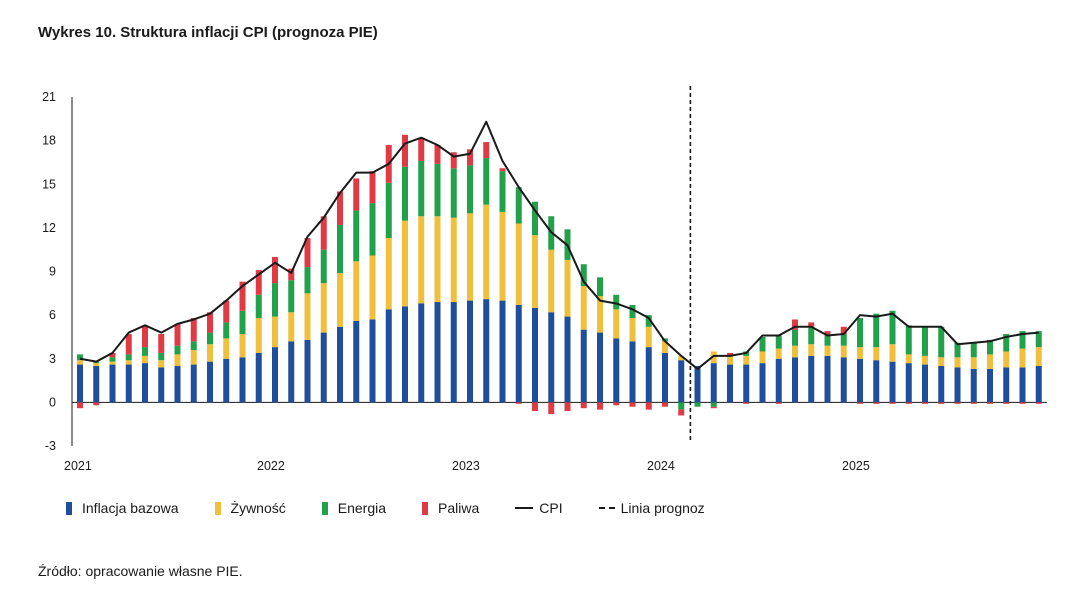 This screenshot has height=598, width=1089. I want to click on y-tick-label: 9, so click(52, 272).